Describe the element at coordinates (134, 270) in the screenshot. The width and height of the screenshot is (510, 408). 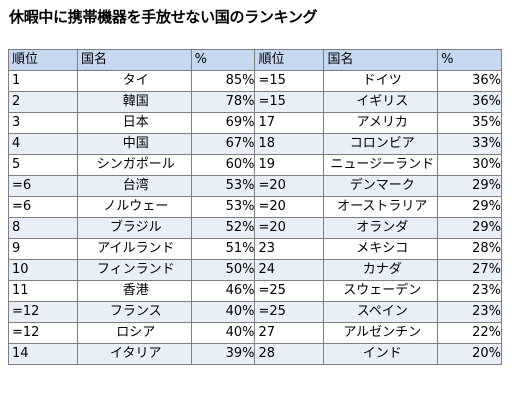
I see `country-cell: フィンランド` at that location.